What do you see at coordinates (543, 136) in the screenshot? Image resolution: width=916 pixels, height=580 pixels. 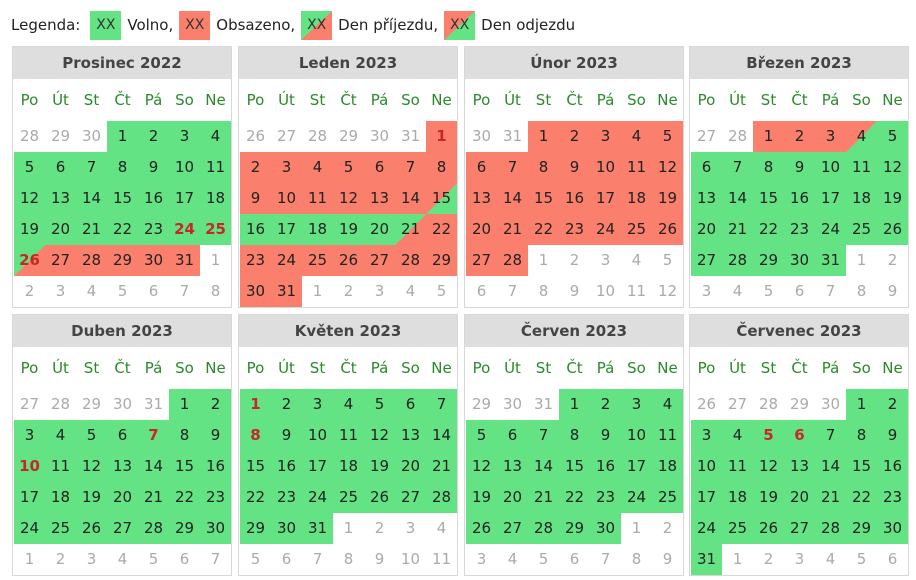 I see `day-cell: 1` at bounding box center [543, 136].